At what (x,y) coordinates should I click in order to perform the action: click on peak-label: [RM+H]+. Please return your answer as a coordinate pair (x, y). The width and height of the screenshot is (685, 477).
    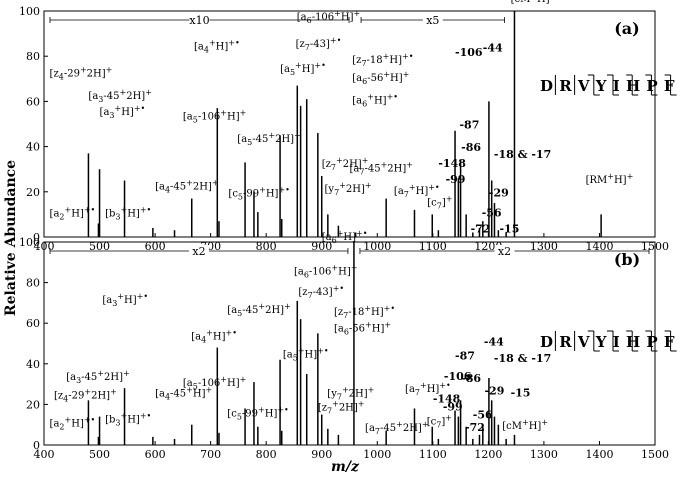
    Looking at the image, I should click on (610, 179).